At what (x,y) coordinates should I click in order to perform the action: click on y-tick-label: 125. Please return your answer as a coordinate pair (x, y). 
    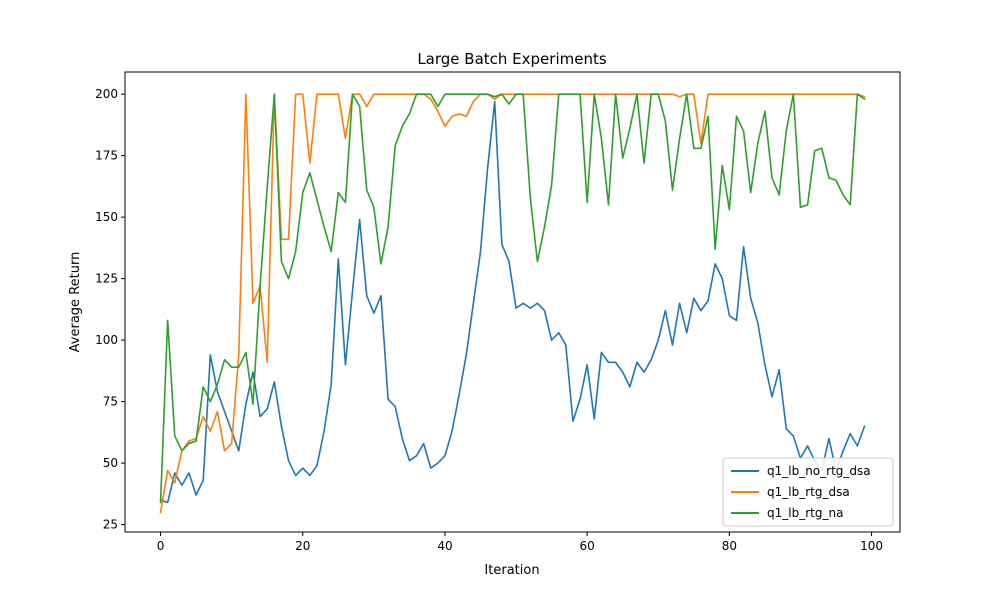
    Looking at the image, I should click on (106, 279).